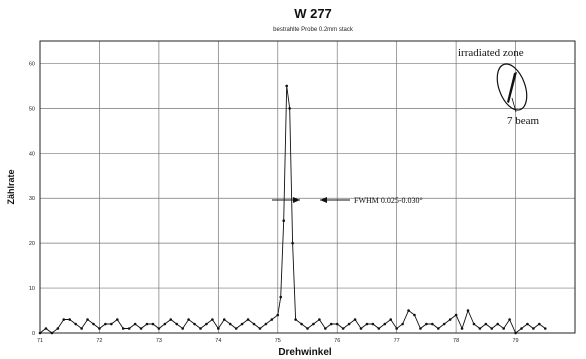  I want to click on beam-shape, so click(512, 87).